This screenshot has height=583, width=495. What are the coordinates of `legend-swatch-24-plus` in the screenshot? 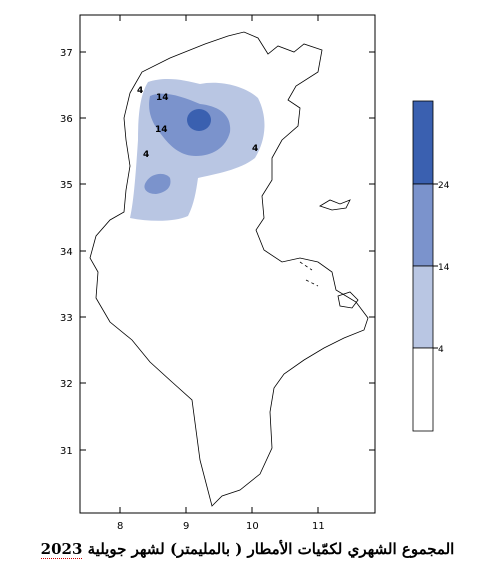 It's located at (423, 142).